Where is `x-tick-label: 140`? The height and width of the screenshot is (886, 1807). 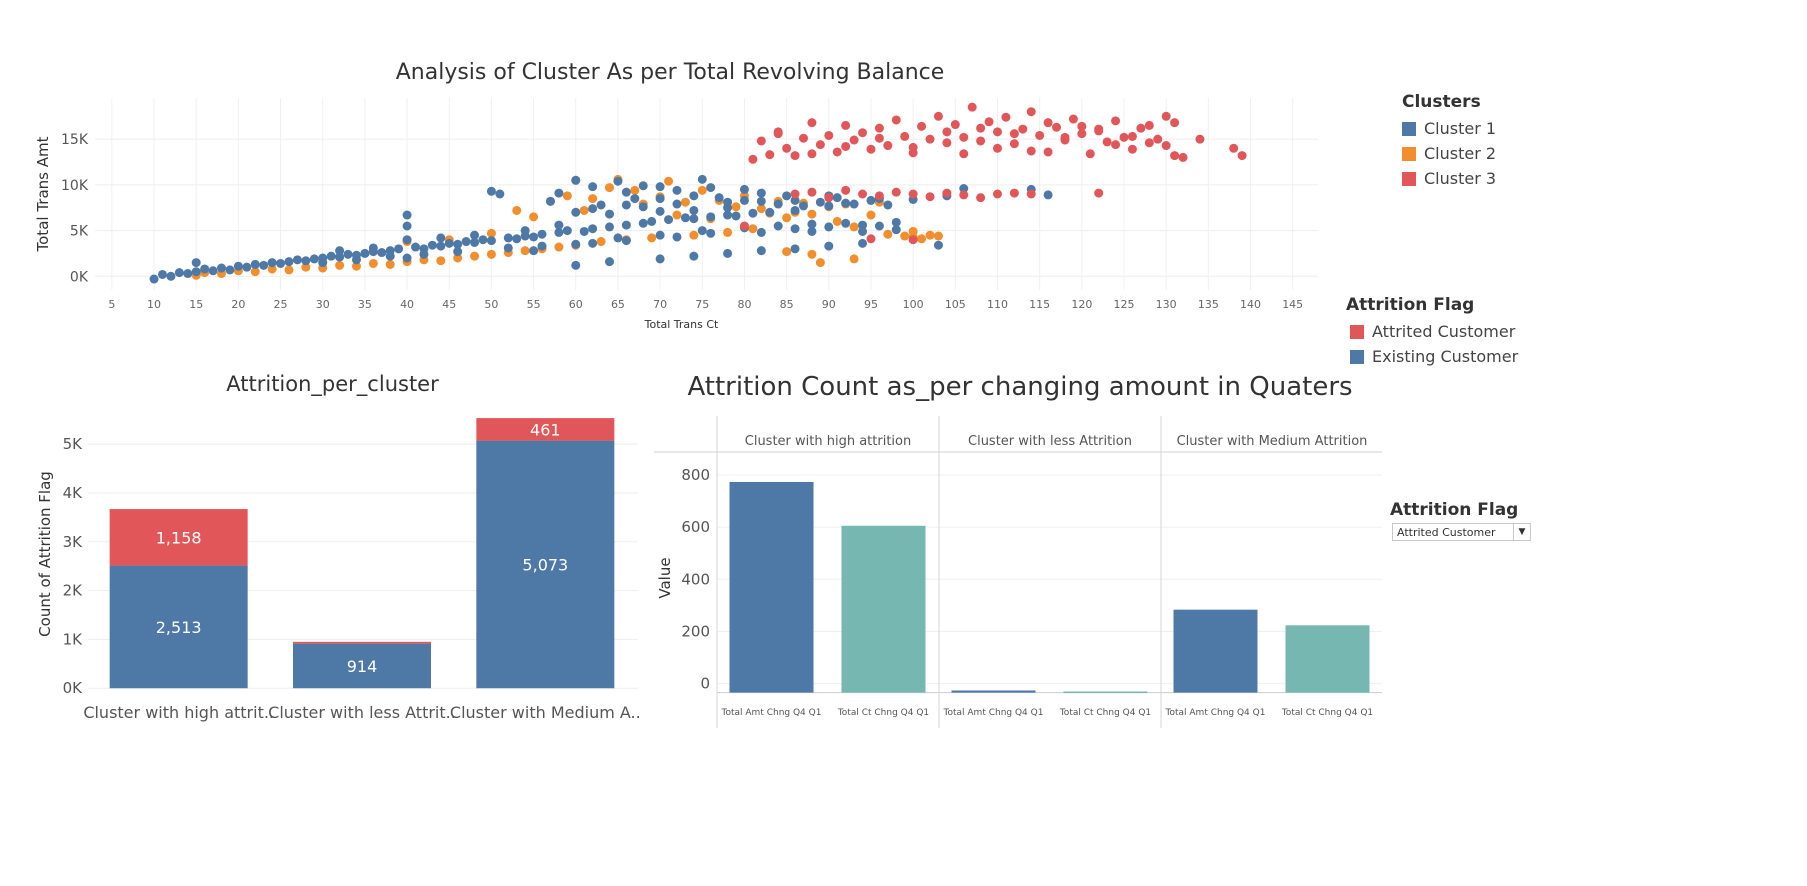
x-tick-label: 140 is located at coordinates (1250, 304).